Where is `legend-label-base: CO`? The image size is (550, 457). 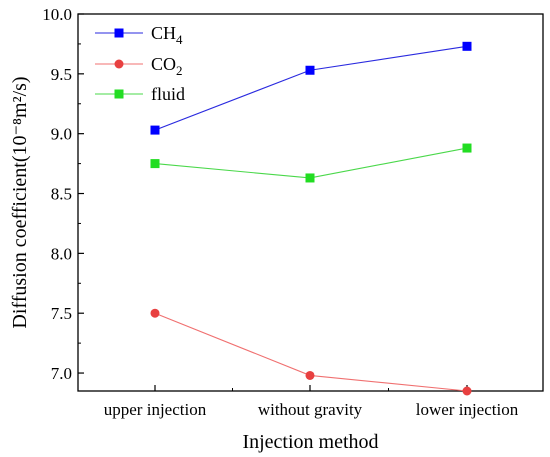 legend-label-base: CO is located at coordinates (163, 64).